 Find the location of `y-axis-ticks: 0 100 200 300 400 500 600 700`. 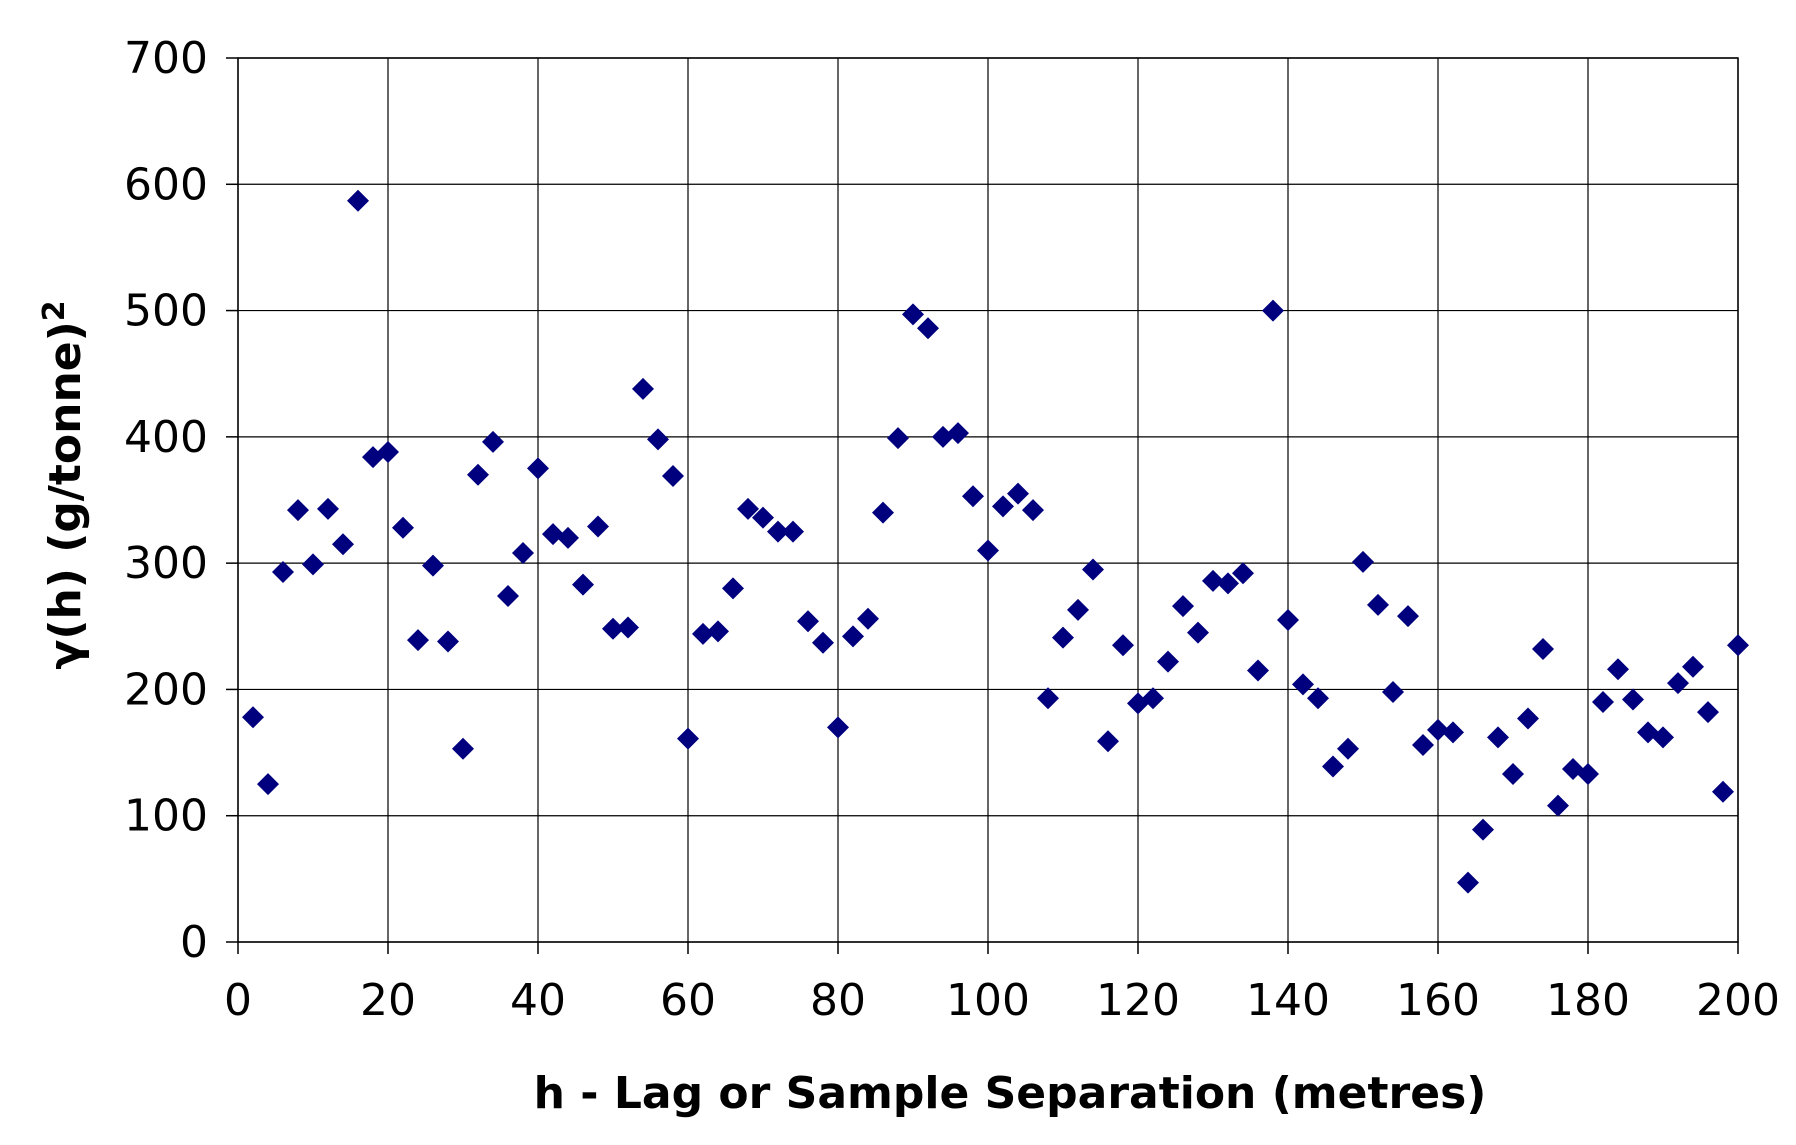

y-axis-ticks: 0 100 200 300 400 500 600 700 is located at coordinates (181, 500).